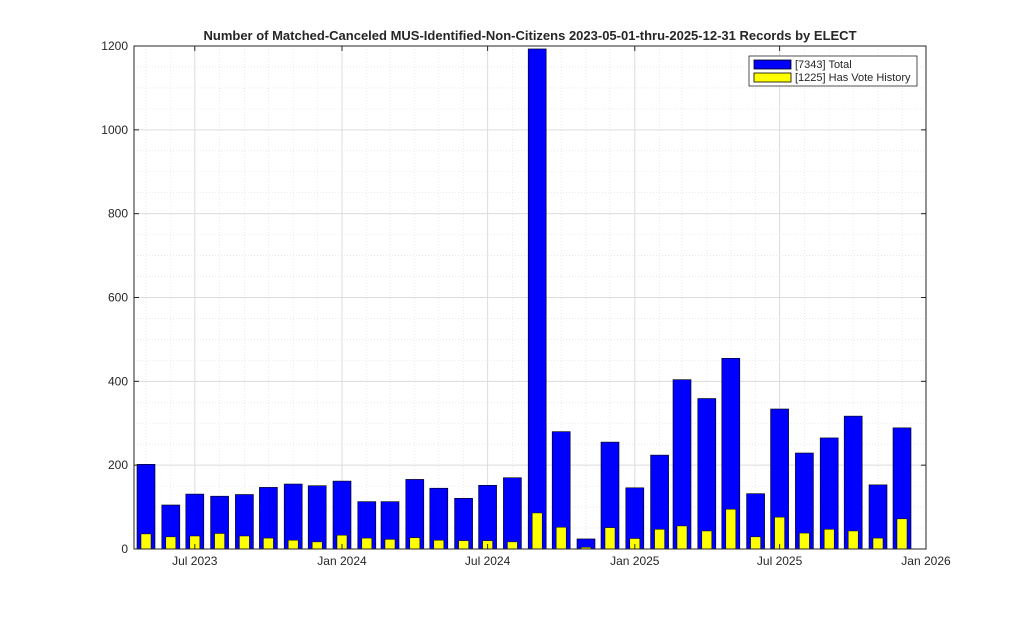  Describe the element at coordinates (124, 549) in the screenshot. I see `y-tick-label: 0` at that location.